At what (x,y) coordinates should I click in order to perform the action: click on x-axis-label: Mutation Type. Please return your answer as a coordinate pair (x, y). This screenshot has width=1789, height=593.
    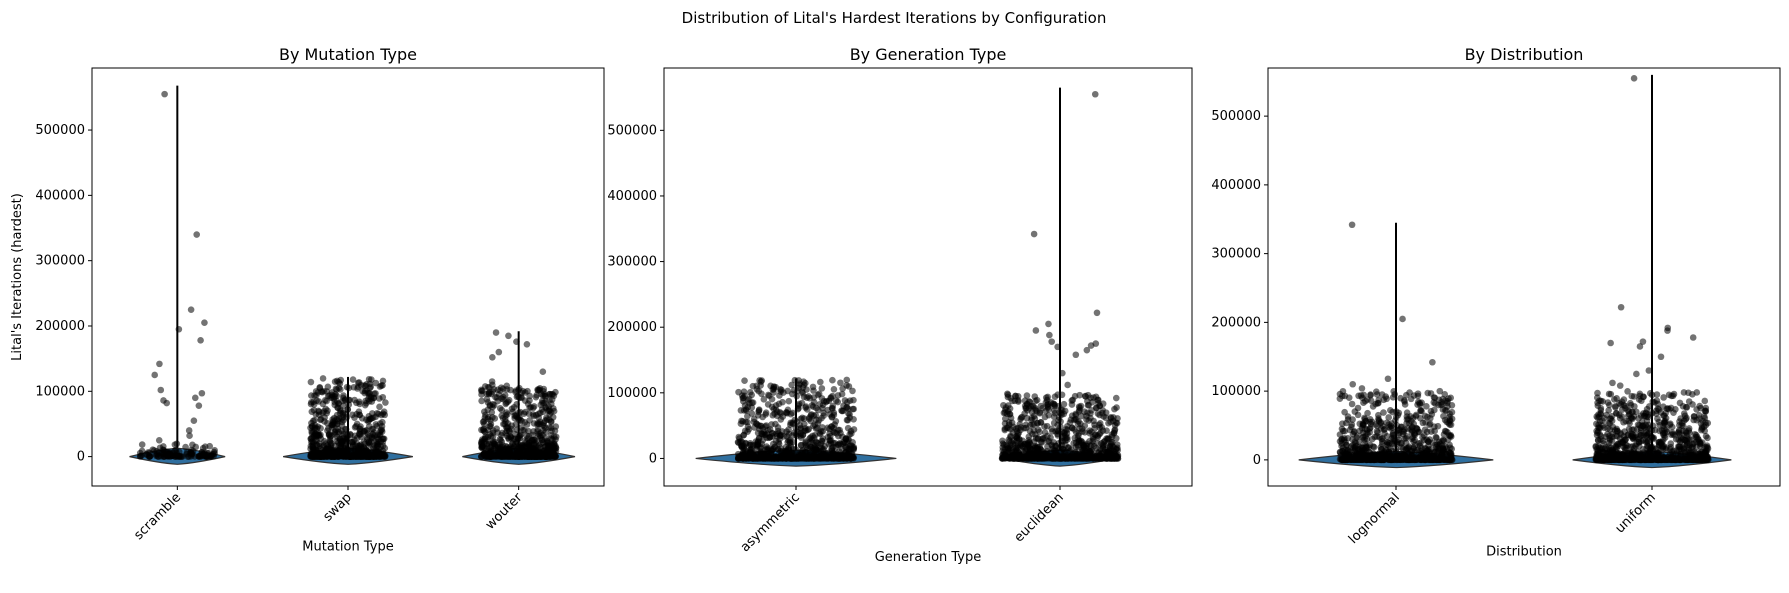
    Looking at the image, I should click on (347, 546).